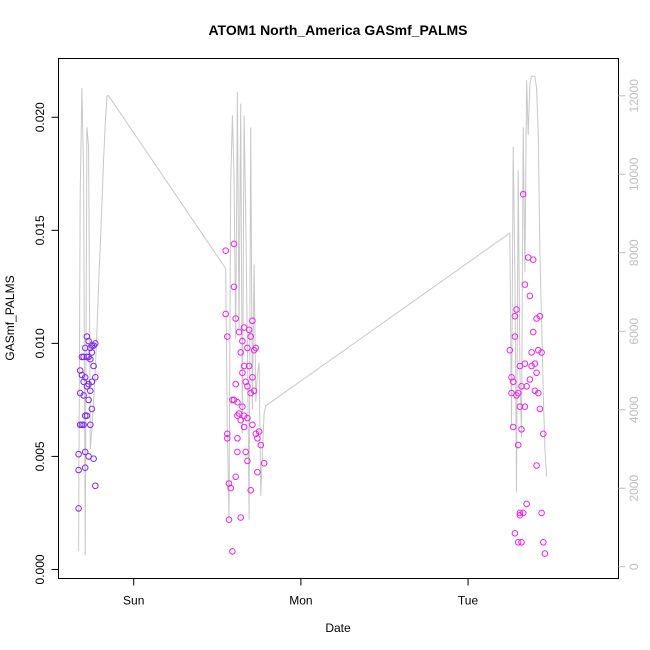  Describe the element at coordinates (40, 117) in the screenshot. I see `y-tick-label: 0.020` at that location.